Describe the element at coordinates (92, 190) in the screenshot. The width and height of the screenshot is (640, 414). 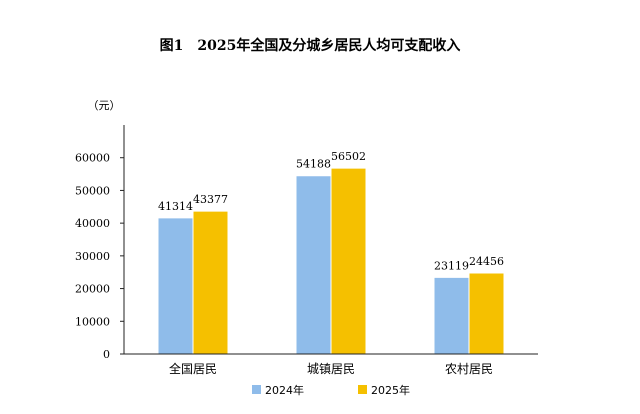
I see `y-tick-label: 50000` at that location.